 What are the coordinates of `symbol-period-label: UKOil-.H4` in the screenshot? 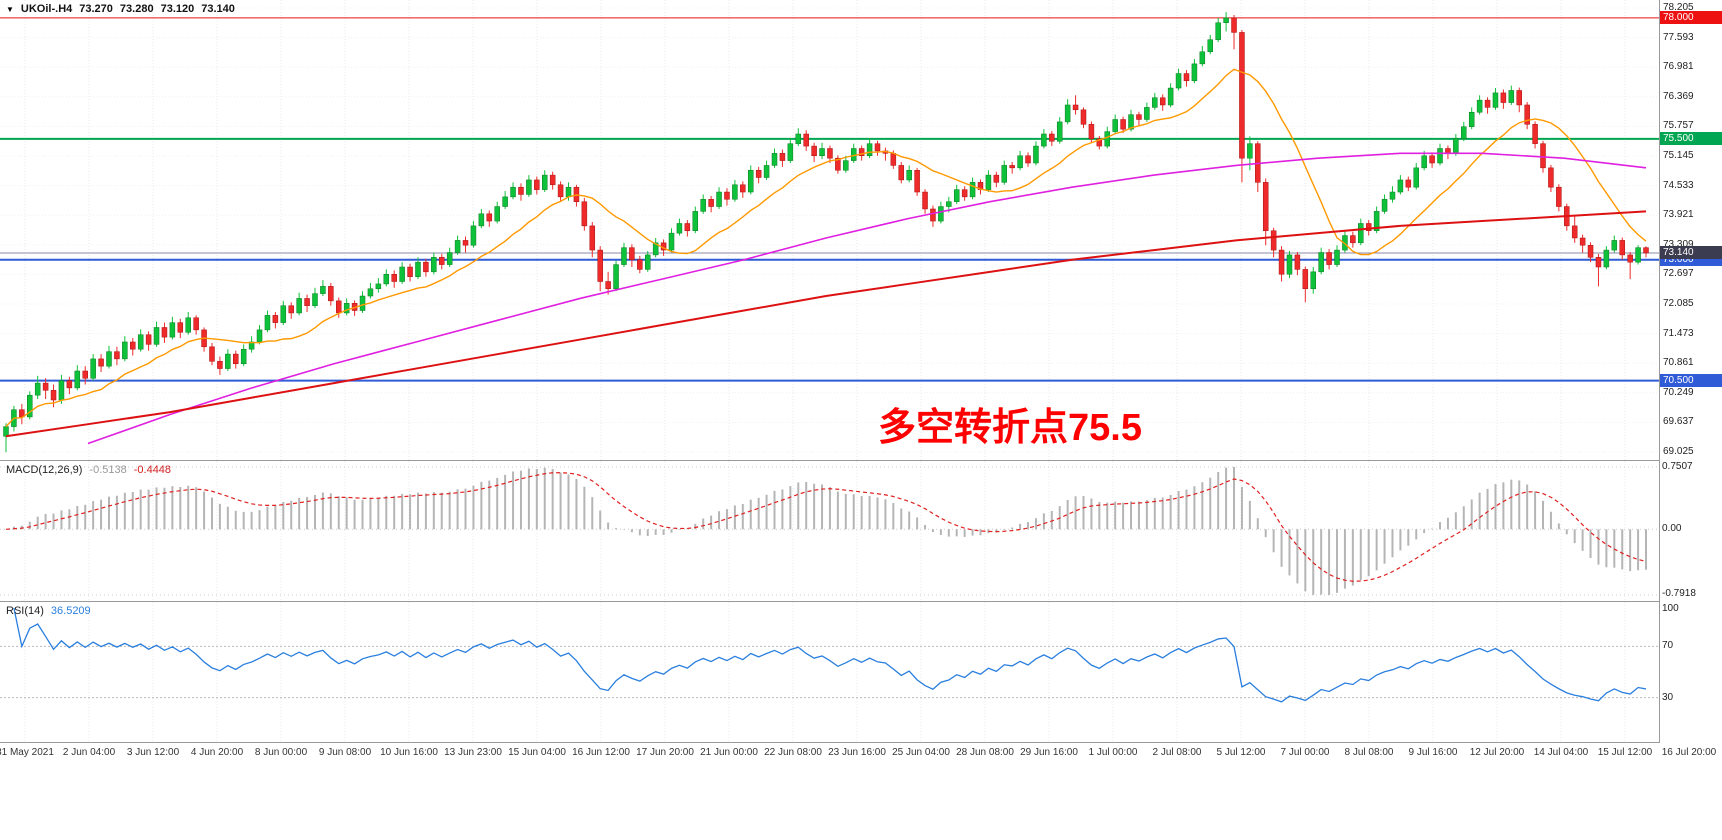 It's located at (46, 9).